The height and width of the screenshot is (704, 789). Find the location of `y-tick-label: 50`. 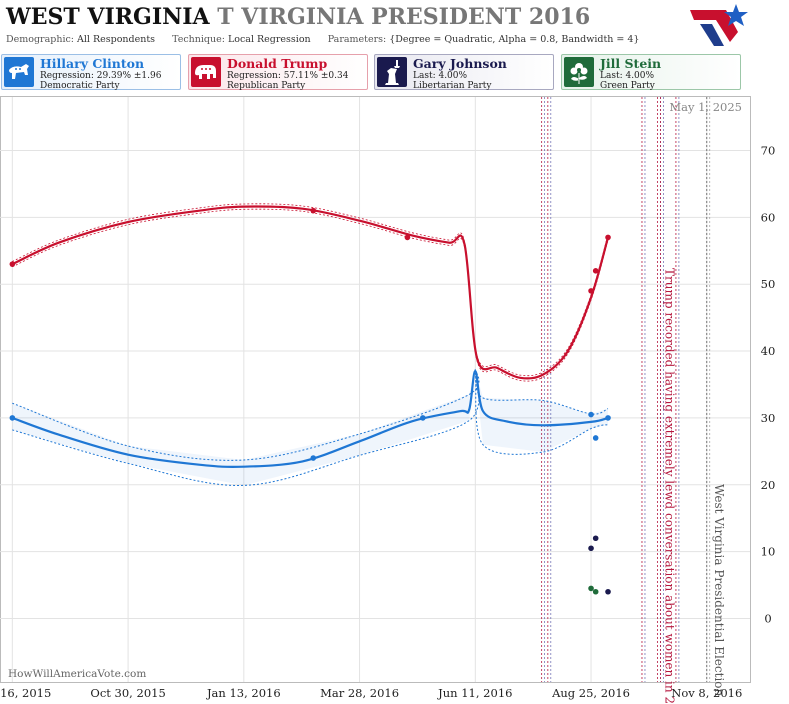

y-tick-label: 50 is located at coordinates (768, 284).